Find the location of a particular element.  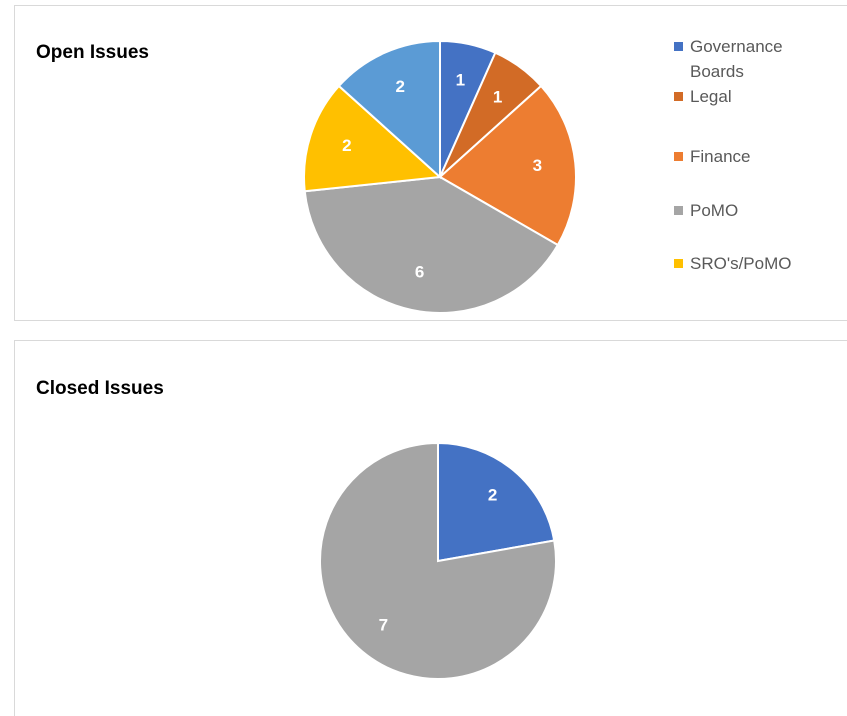

legend-label: Governance Boards is located at coordinates (736, 59).